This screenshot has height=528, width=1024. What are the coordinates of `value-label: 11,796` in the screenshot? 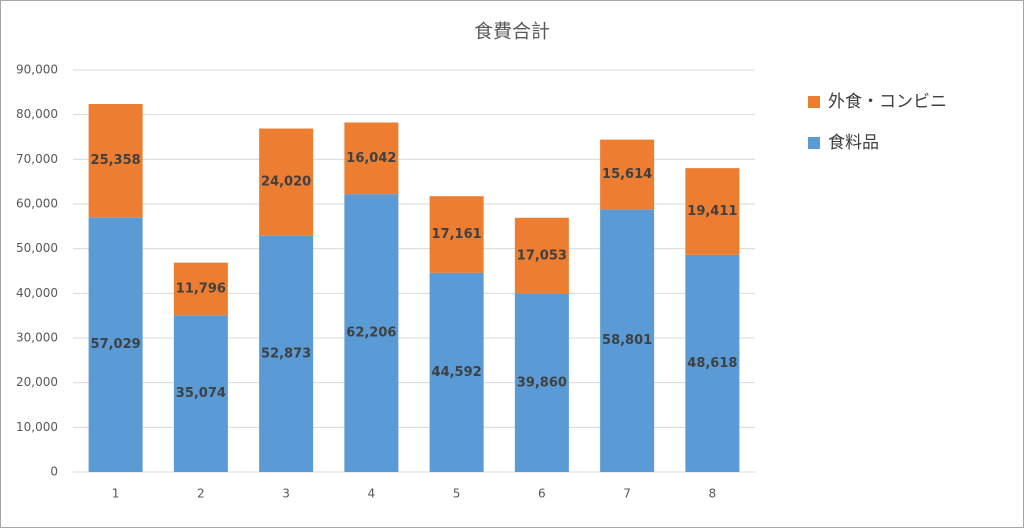 It's located at (201, 288).